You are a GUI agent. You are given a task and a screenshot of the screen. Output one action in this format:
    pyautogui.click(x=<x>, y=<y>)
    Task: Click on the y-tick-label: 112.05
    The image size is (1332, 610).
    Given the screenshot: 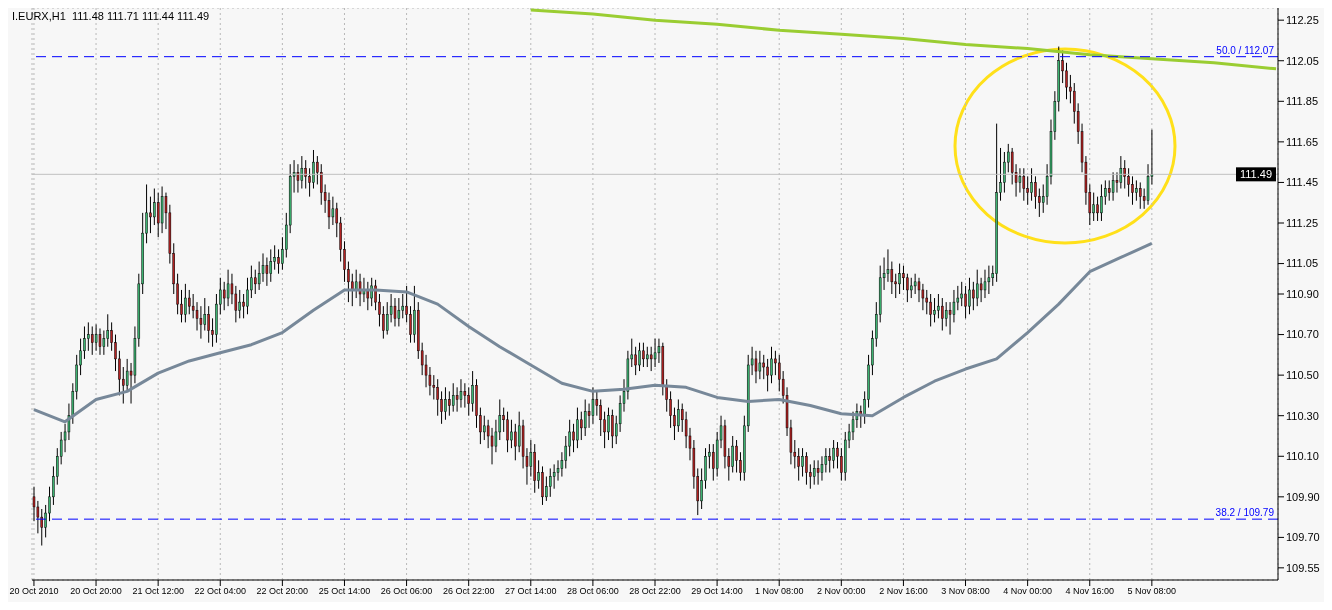 What is the action you would take?
    pyautogui.click(x=1302, y=60)
    